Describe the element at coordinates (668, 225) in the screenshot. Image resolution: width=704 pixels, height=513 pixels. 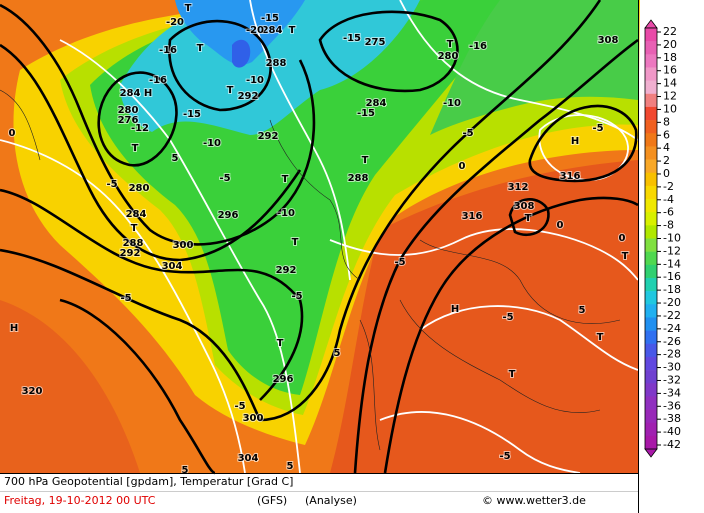
I see `colorbar-label: -8` at that location.